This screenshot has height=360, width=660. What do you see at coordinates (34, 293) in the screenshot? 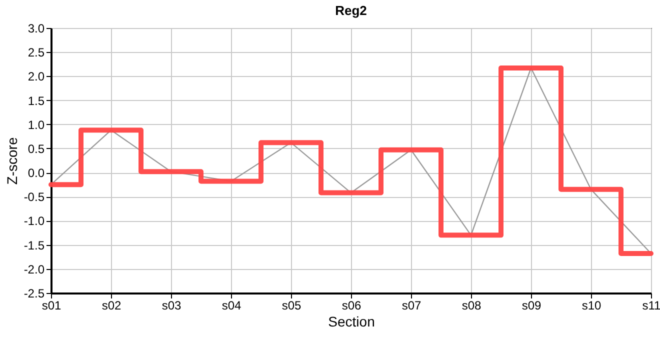
I see `y-tick-label: -2.5` at bounding box center [34, 293].